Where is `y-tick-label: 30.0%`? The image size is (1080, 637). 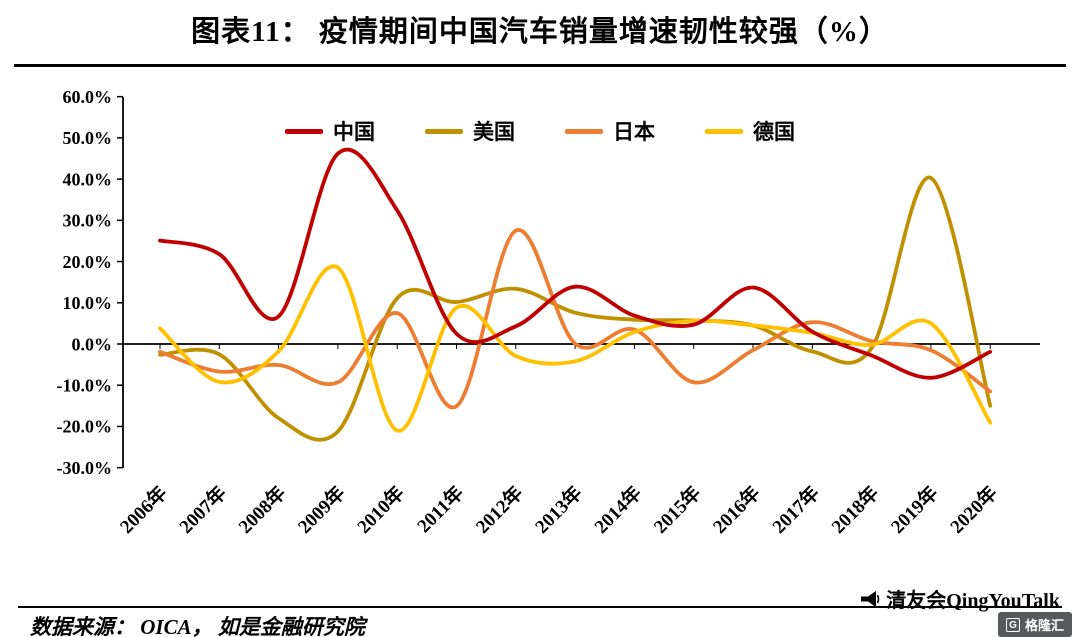
y-tick-label: 30.0% is located at coordinates (88, 221).